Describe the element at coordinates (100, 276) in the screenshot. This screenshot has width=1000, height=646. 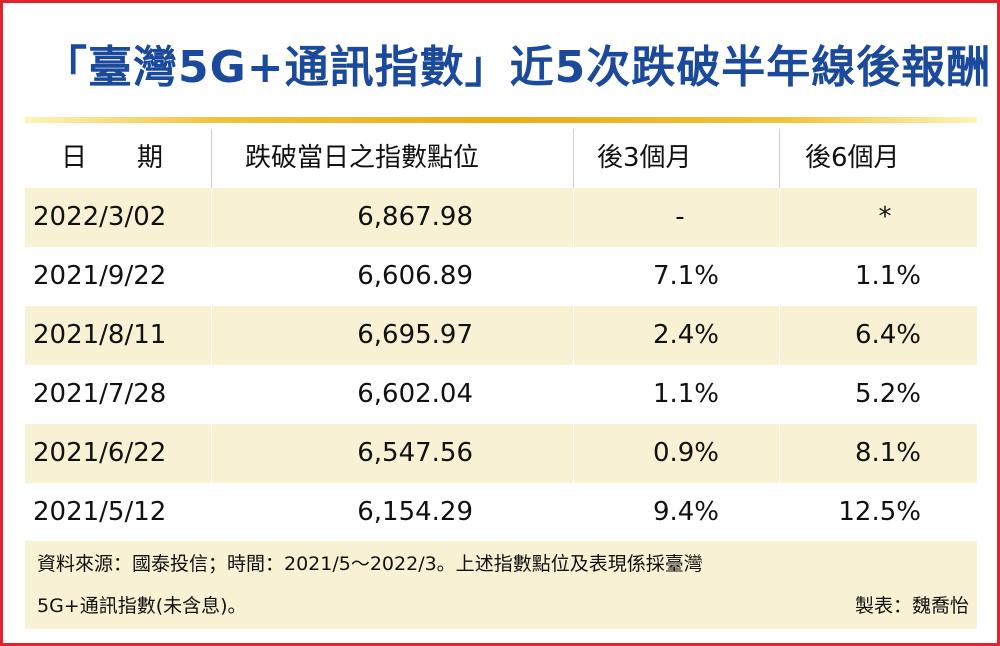
I see `row-date: 2021/9/22` at that location.